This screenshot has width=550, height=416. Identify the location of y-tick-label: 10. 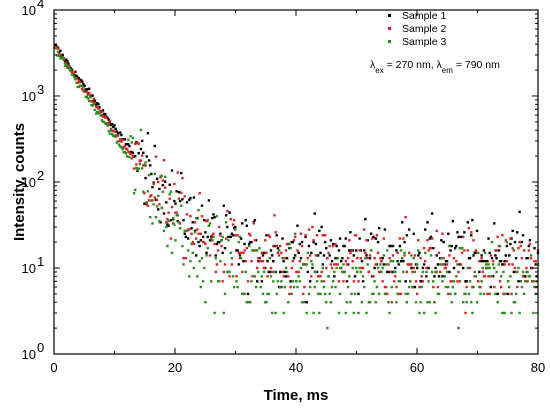
(29, 96).